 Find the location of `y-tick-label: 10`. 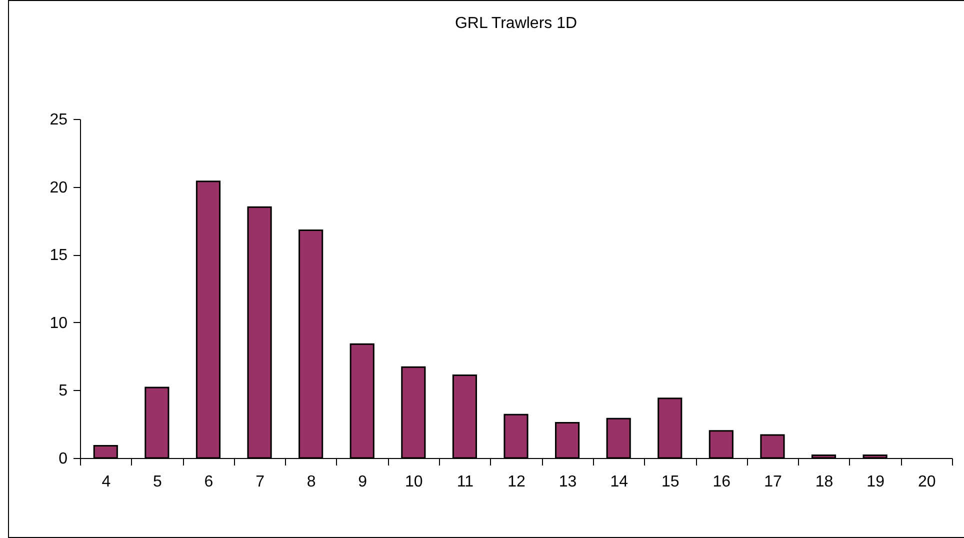

y-tick-label: 10 is located at coordinates (59, 323).